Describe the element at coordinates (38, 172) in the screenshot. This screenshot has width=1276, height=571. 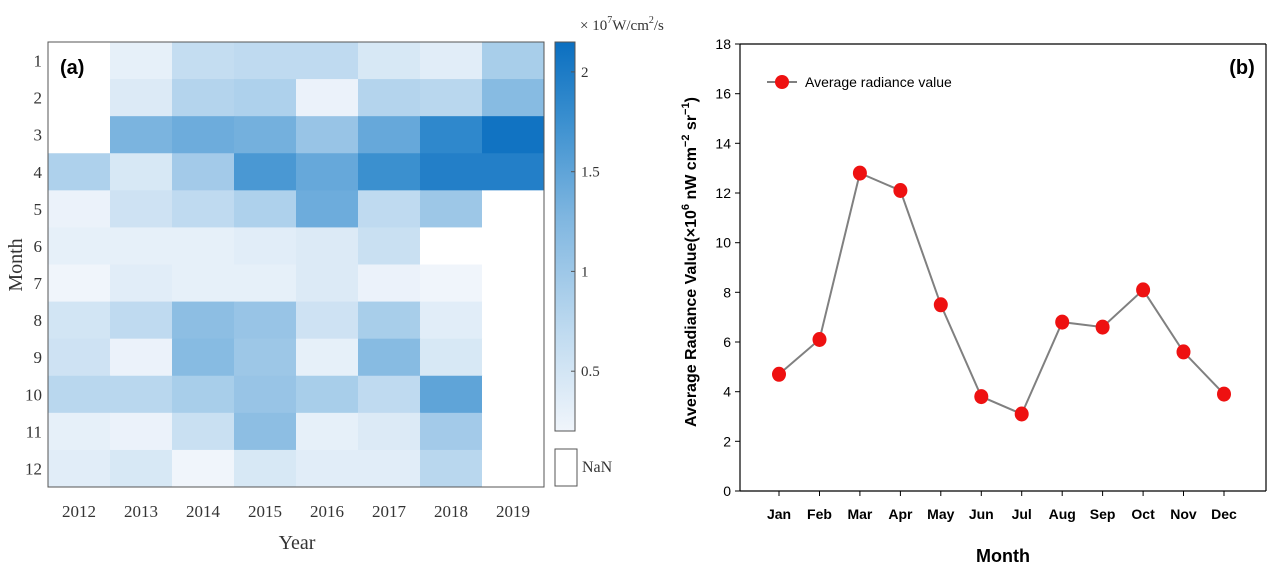
I see `heatmap-y-tick-label: 4` at that location.